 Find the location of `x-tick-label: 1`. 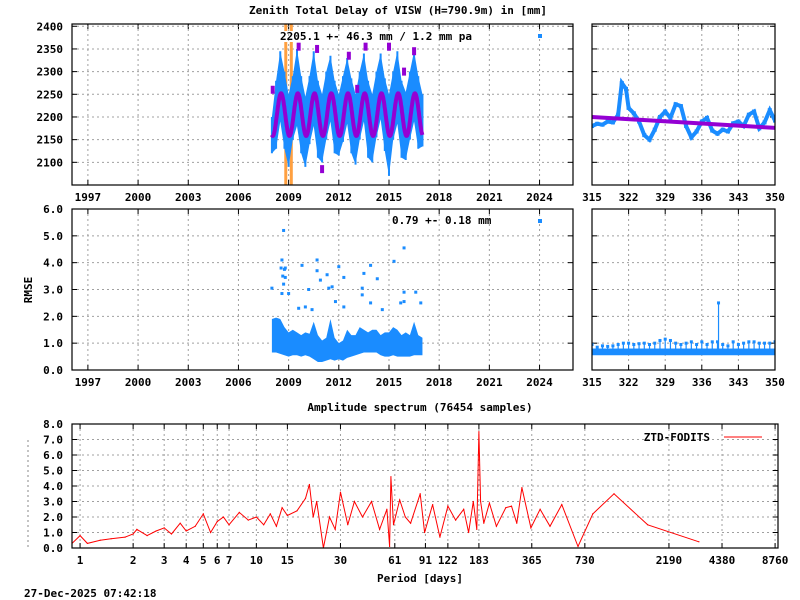

x-tick-label: 1 is located at coordinates (80, 560).